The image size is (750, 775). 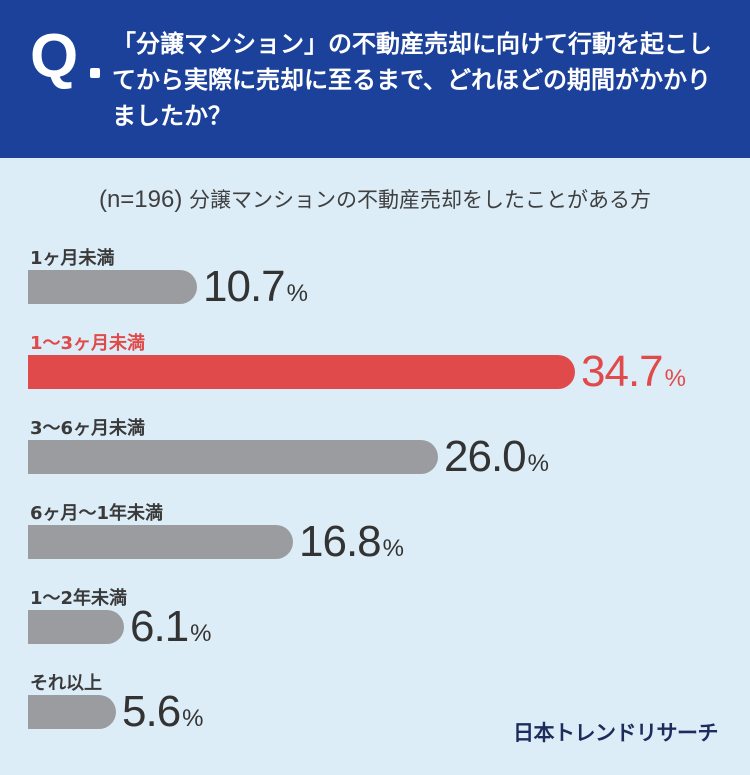 I want to click on chart-subtitle: (n=196) 分譲マンションの不動産売却をしたことがある方, so click(x=375, y=199).